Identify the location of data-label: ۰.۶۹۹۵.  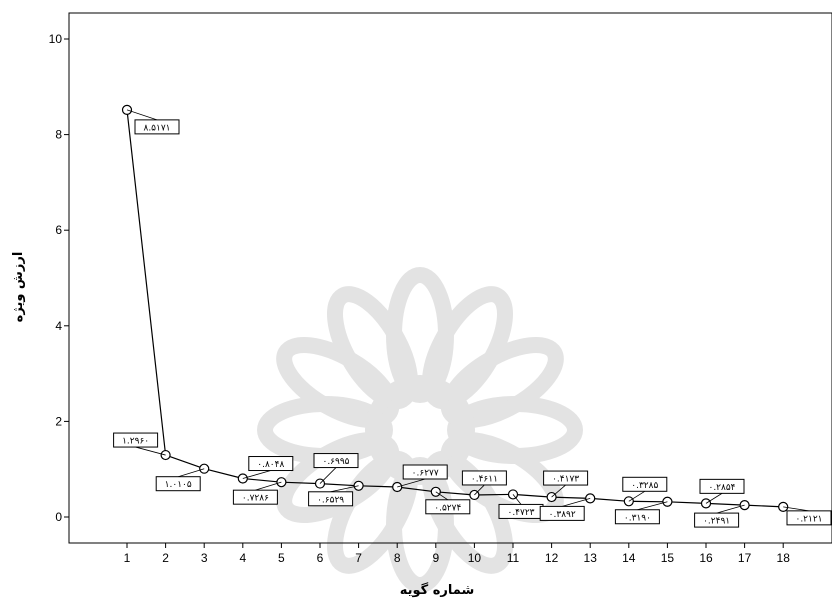
(335, 462).